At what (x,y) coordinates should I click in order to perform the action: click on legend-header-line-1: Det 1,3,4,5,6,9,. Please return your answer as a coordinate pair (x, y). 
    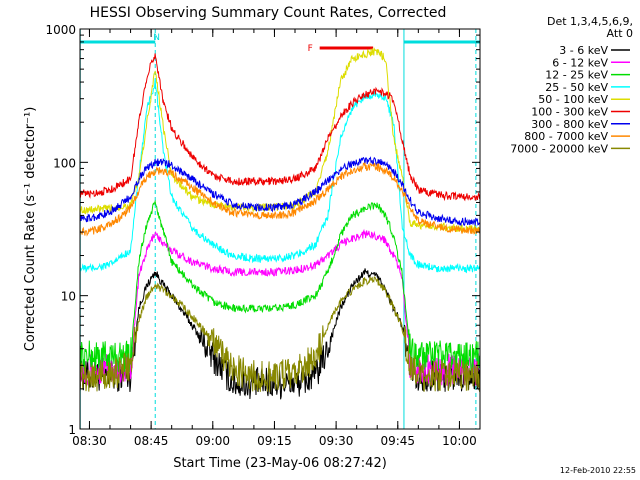
    Looking at the image, I should click on (590, 21).